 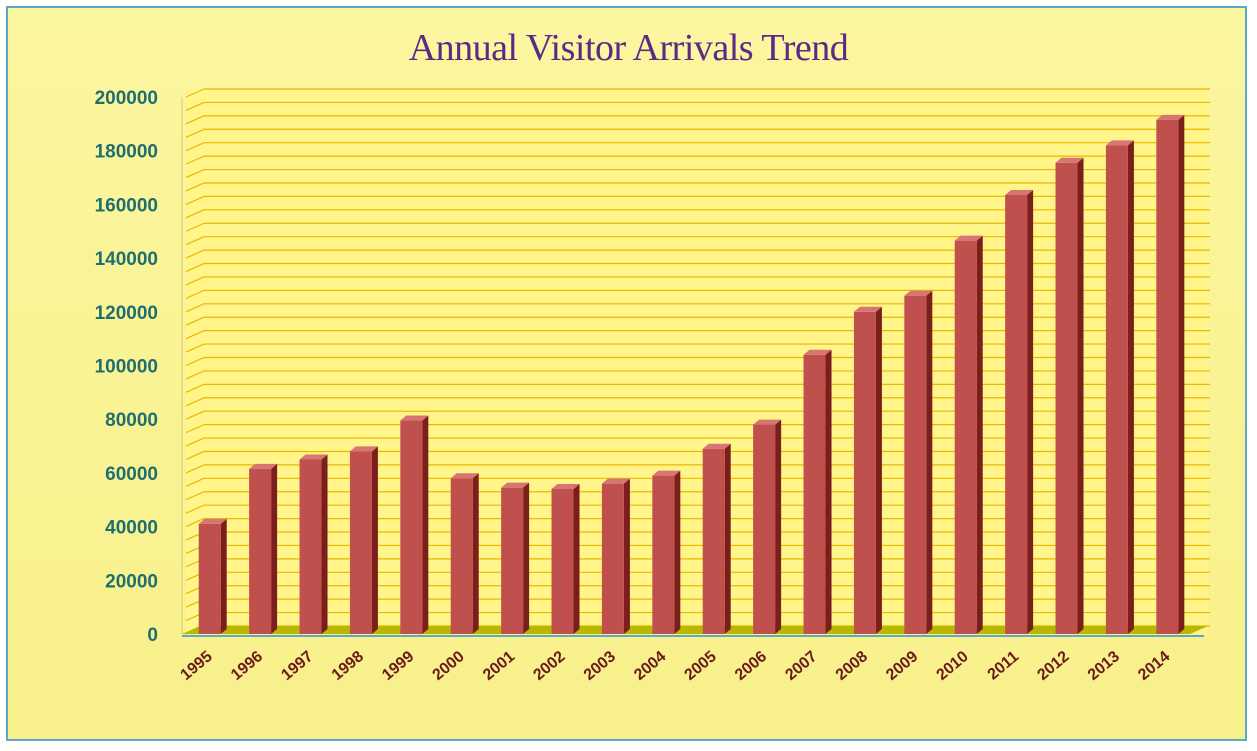 What do you see at coordinates (348, 666) in the screenshot?
I see `x-tick-label: 1998` at bounding box center [348, 666].